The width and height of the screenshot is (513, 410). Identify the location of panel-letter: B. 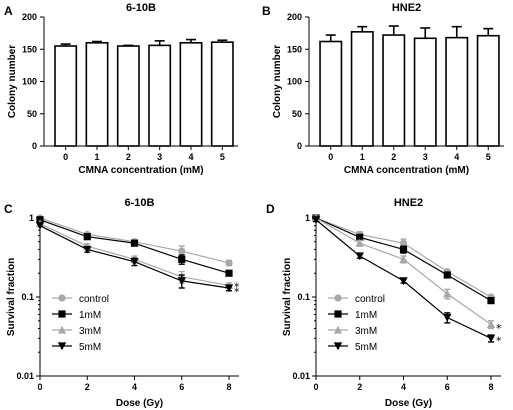
(266, 11).